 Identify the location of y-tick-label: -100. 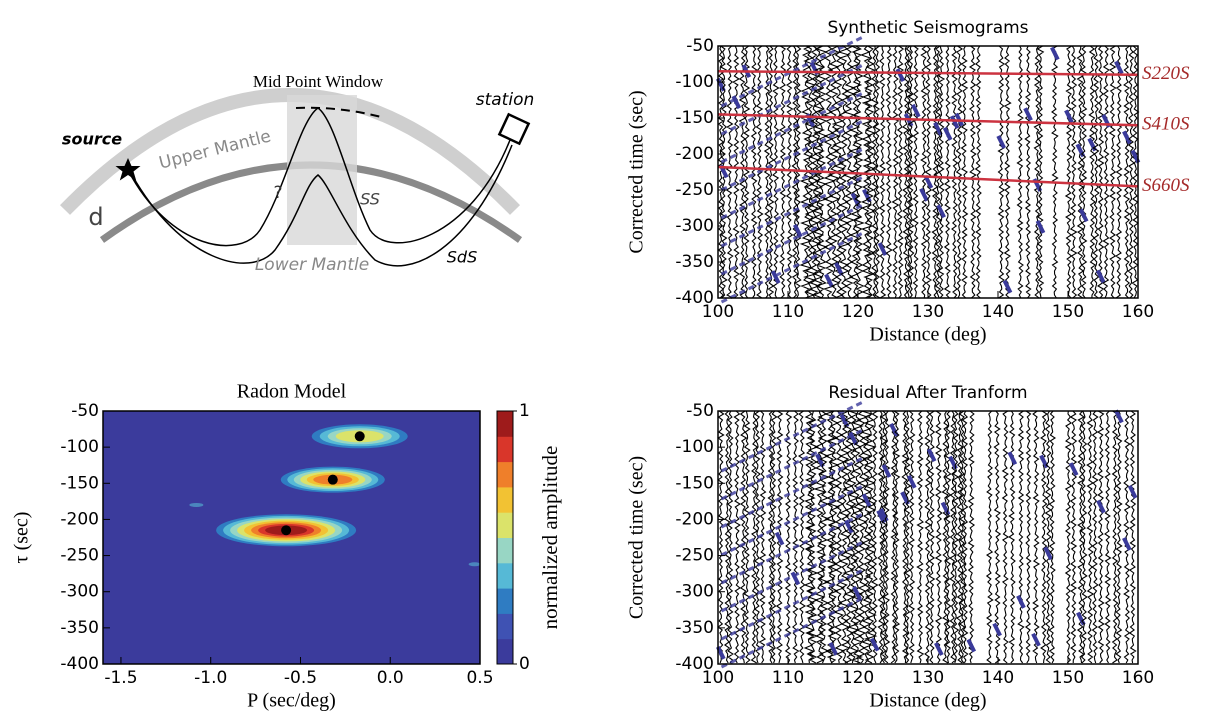
(79, 447).